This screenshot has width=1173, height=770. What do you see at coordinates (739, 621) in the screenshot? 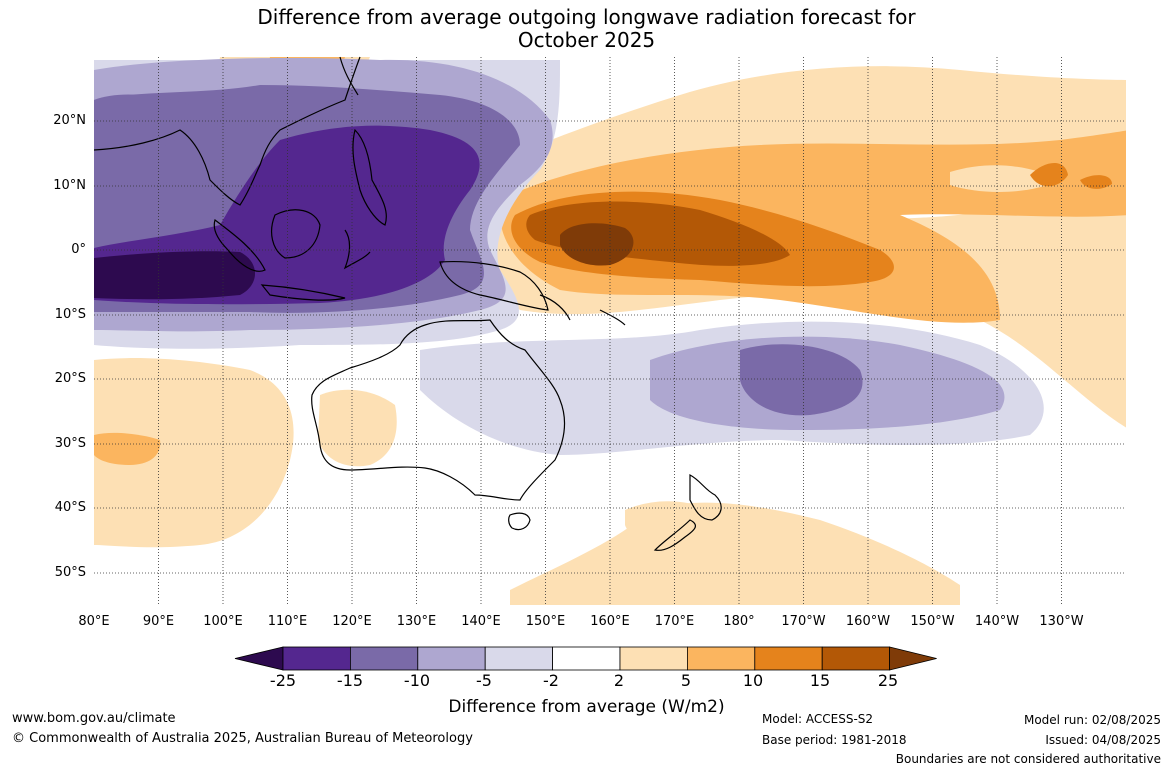
I see `lon-label-180: 180°` at bounding box center [739, 621].